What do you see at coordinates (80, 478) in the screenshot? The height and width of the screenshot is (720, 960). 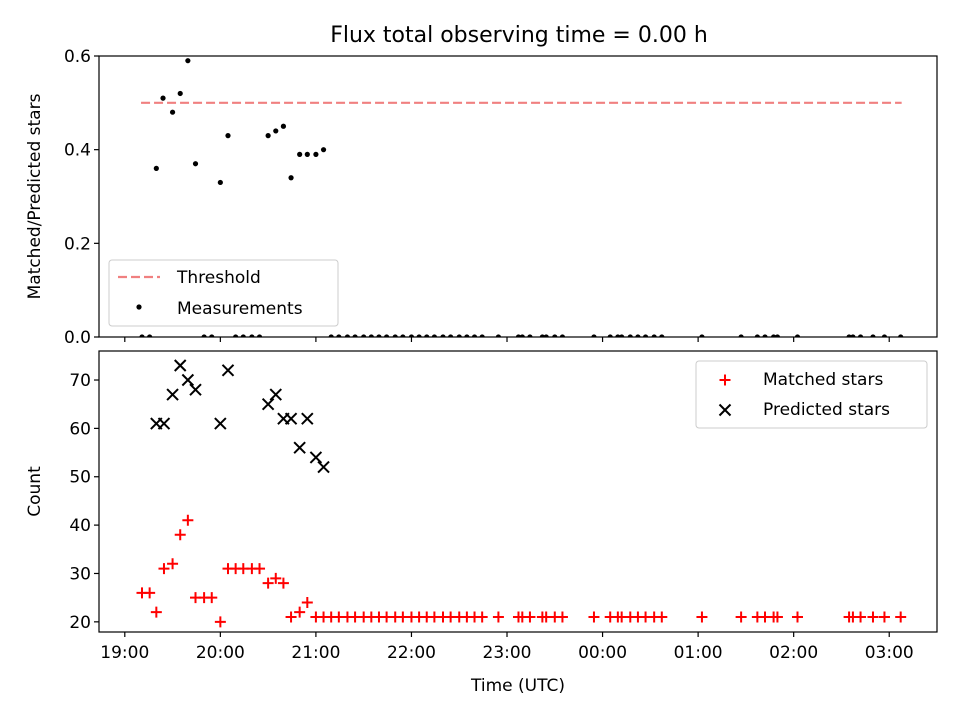 I see `y-tick-label: 50` at bounding box center [80, 478].